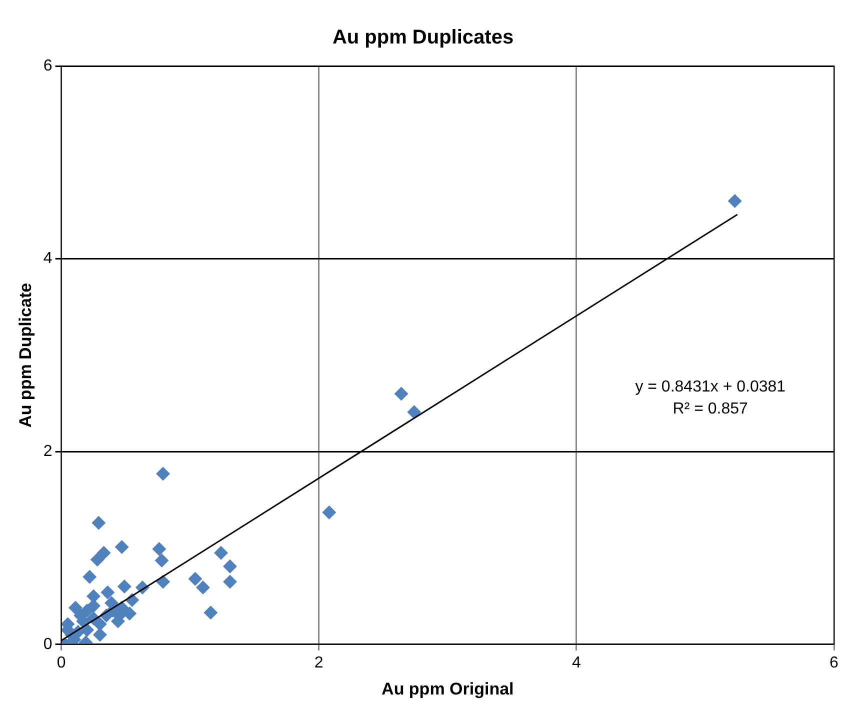 The image size is (860, 704). Describe the element at coordinates (710, 409) in the screenshot. I see `annotation: R² = 0.857` at that location.